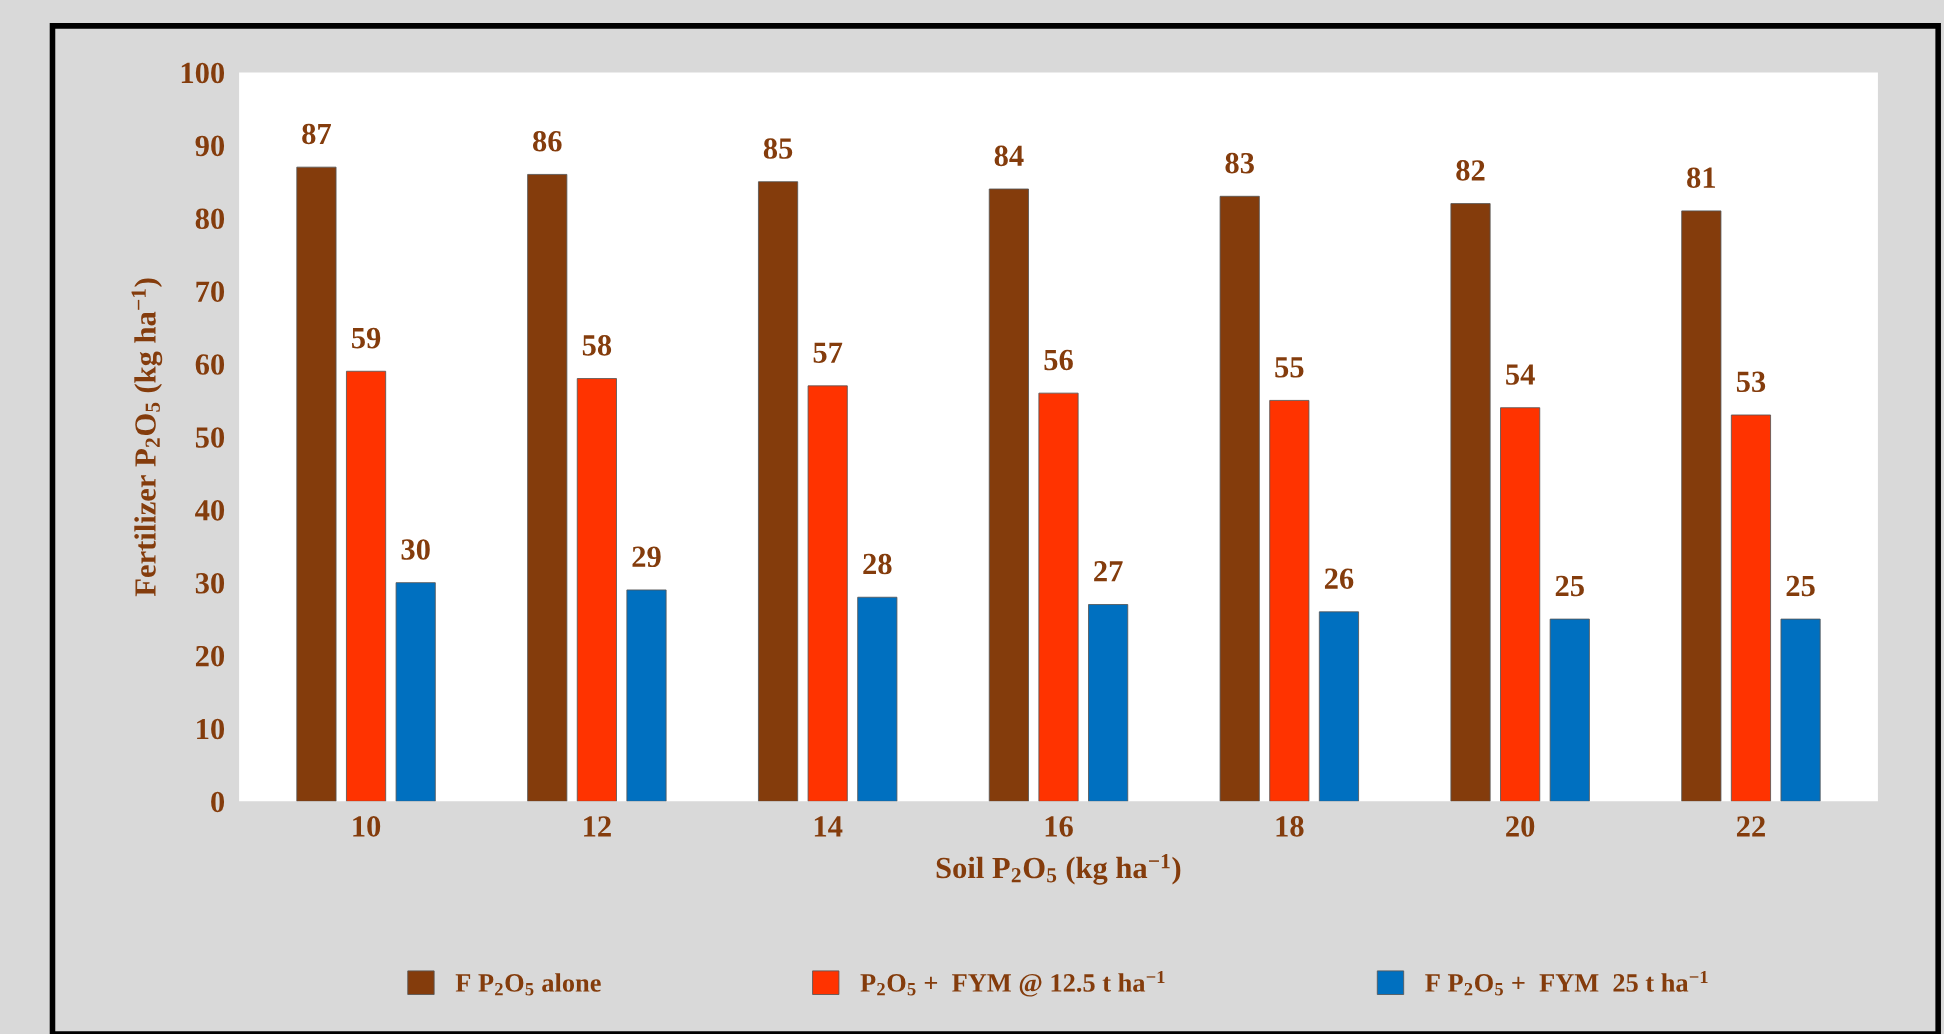  What do you see at coordinates (210, 146) in the screenshot?
I see `y-tick-label: 90` at bounding box center [210, 146].